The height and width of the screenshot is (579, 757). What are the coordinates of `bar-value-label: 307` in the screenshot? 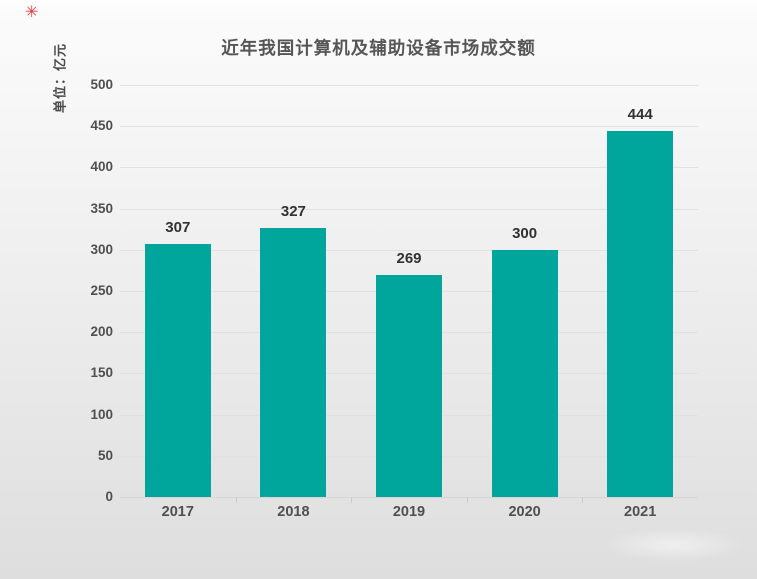 It's located at (178, 228).